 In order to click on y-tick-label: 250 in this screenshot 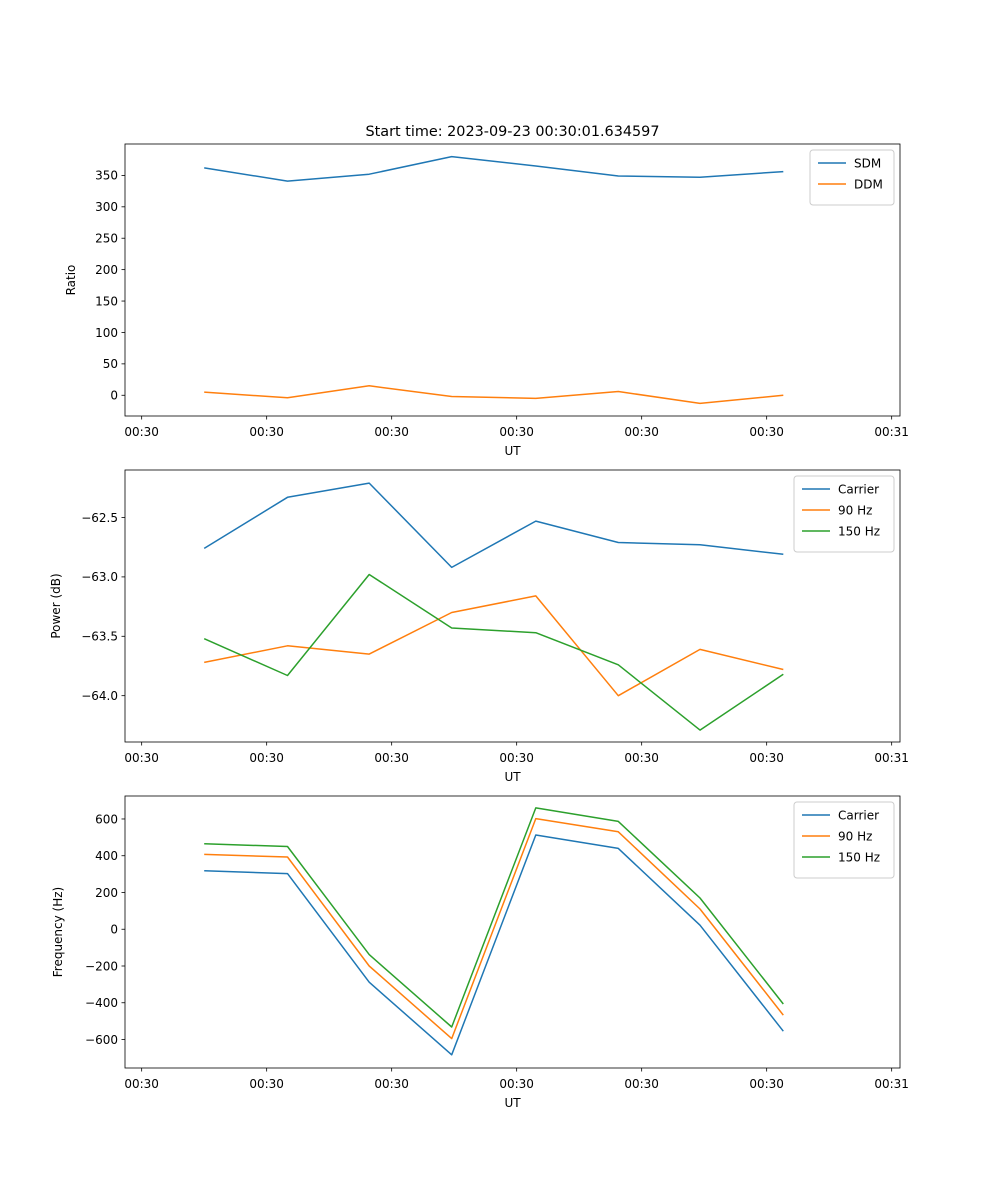, I will do `click(106, 239)`.